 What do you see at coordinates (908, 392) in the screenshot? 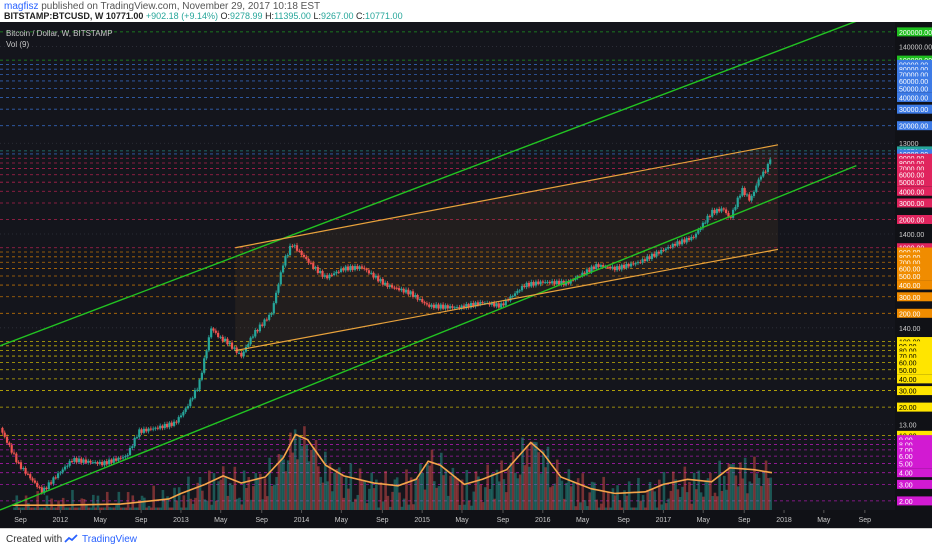
I see `price-label: 30.00` at bounding box center [908, 392].